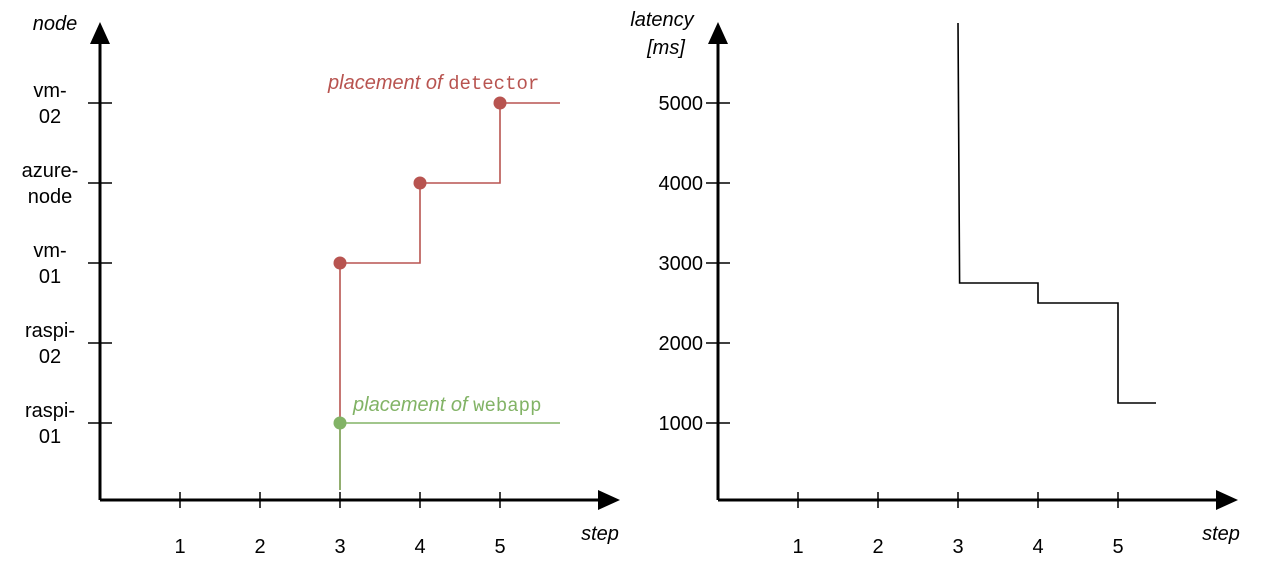 This screenshot has height=564, width=1278. What do you see at coordinates (55, 24) in the screenshot?
I see `y-axis-label: node` at bounding box center [55, 24].